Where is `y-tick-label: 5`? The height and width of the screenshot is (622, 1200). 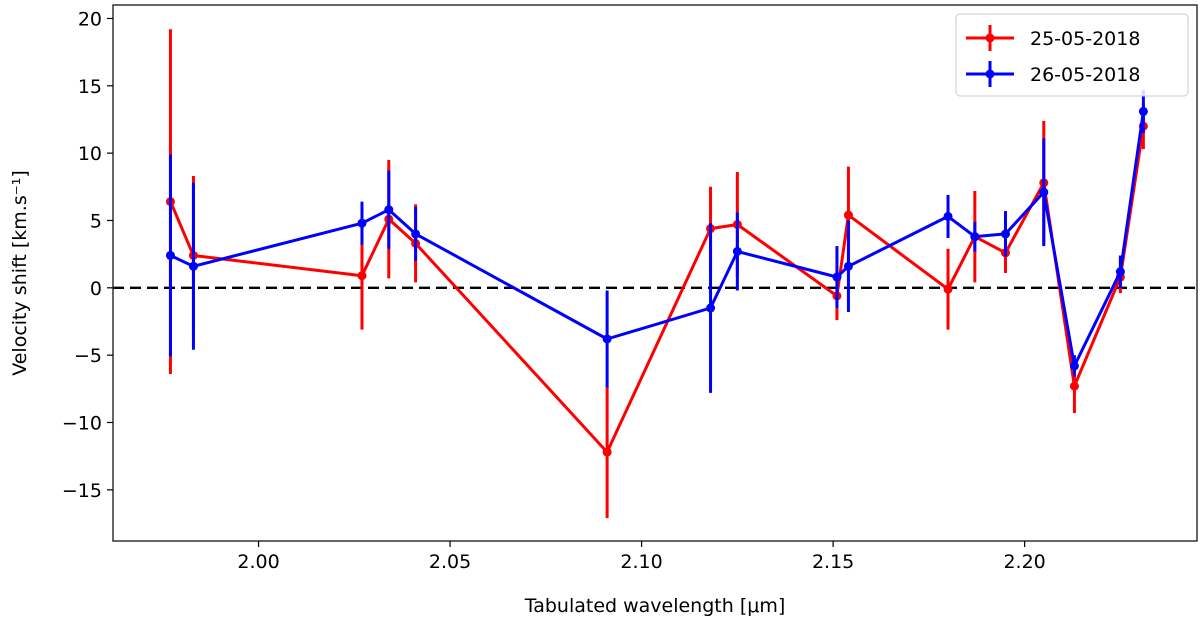 y-tick-label: 5 is located at coordinates (96, 221).